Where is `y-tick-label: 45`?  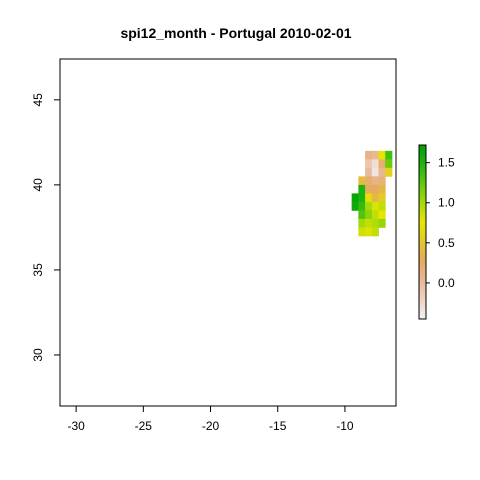 y-tick-label: 45 is located at coordinates (38, 100).